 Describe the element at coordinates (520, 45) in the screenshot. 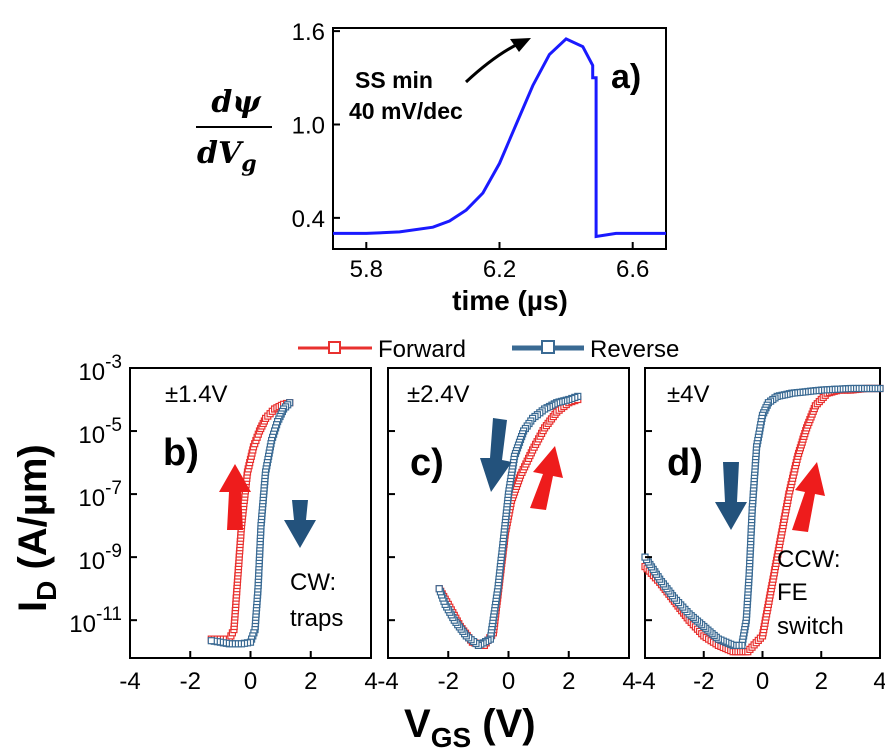

I see `annotation-arrowhead` at that location.